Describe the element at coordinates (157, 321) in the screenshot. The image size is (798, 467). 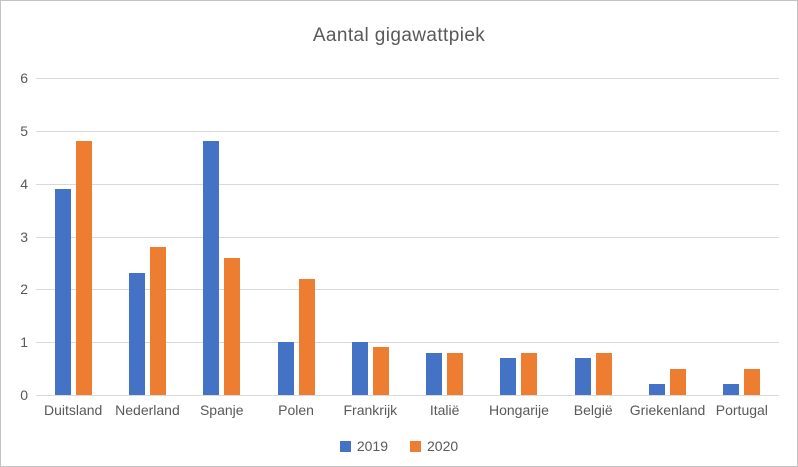
I see `bar-2020-nederland` at that location.